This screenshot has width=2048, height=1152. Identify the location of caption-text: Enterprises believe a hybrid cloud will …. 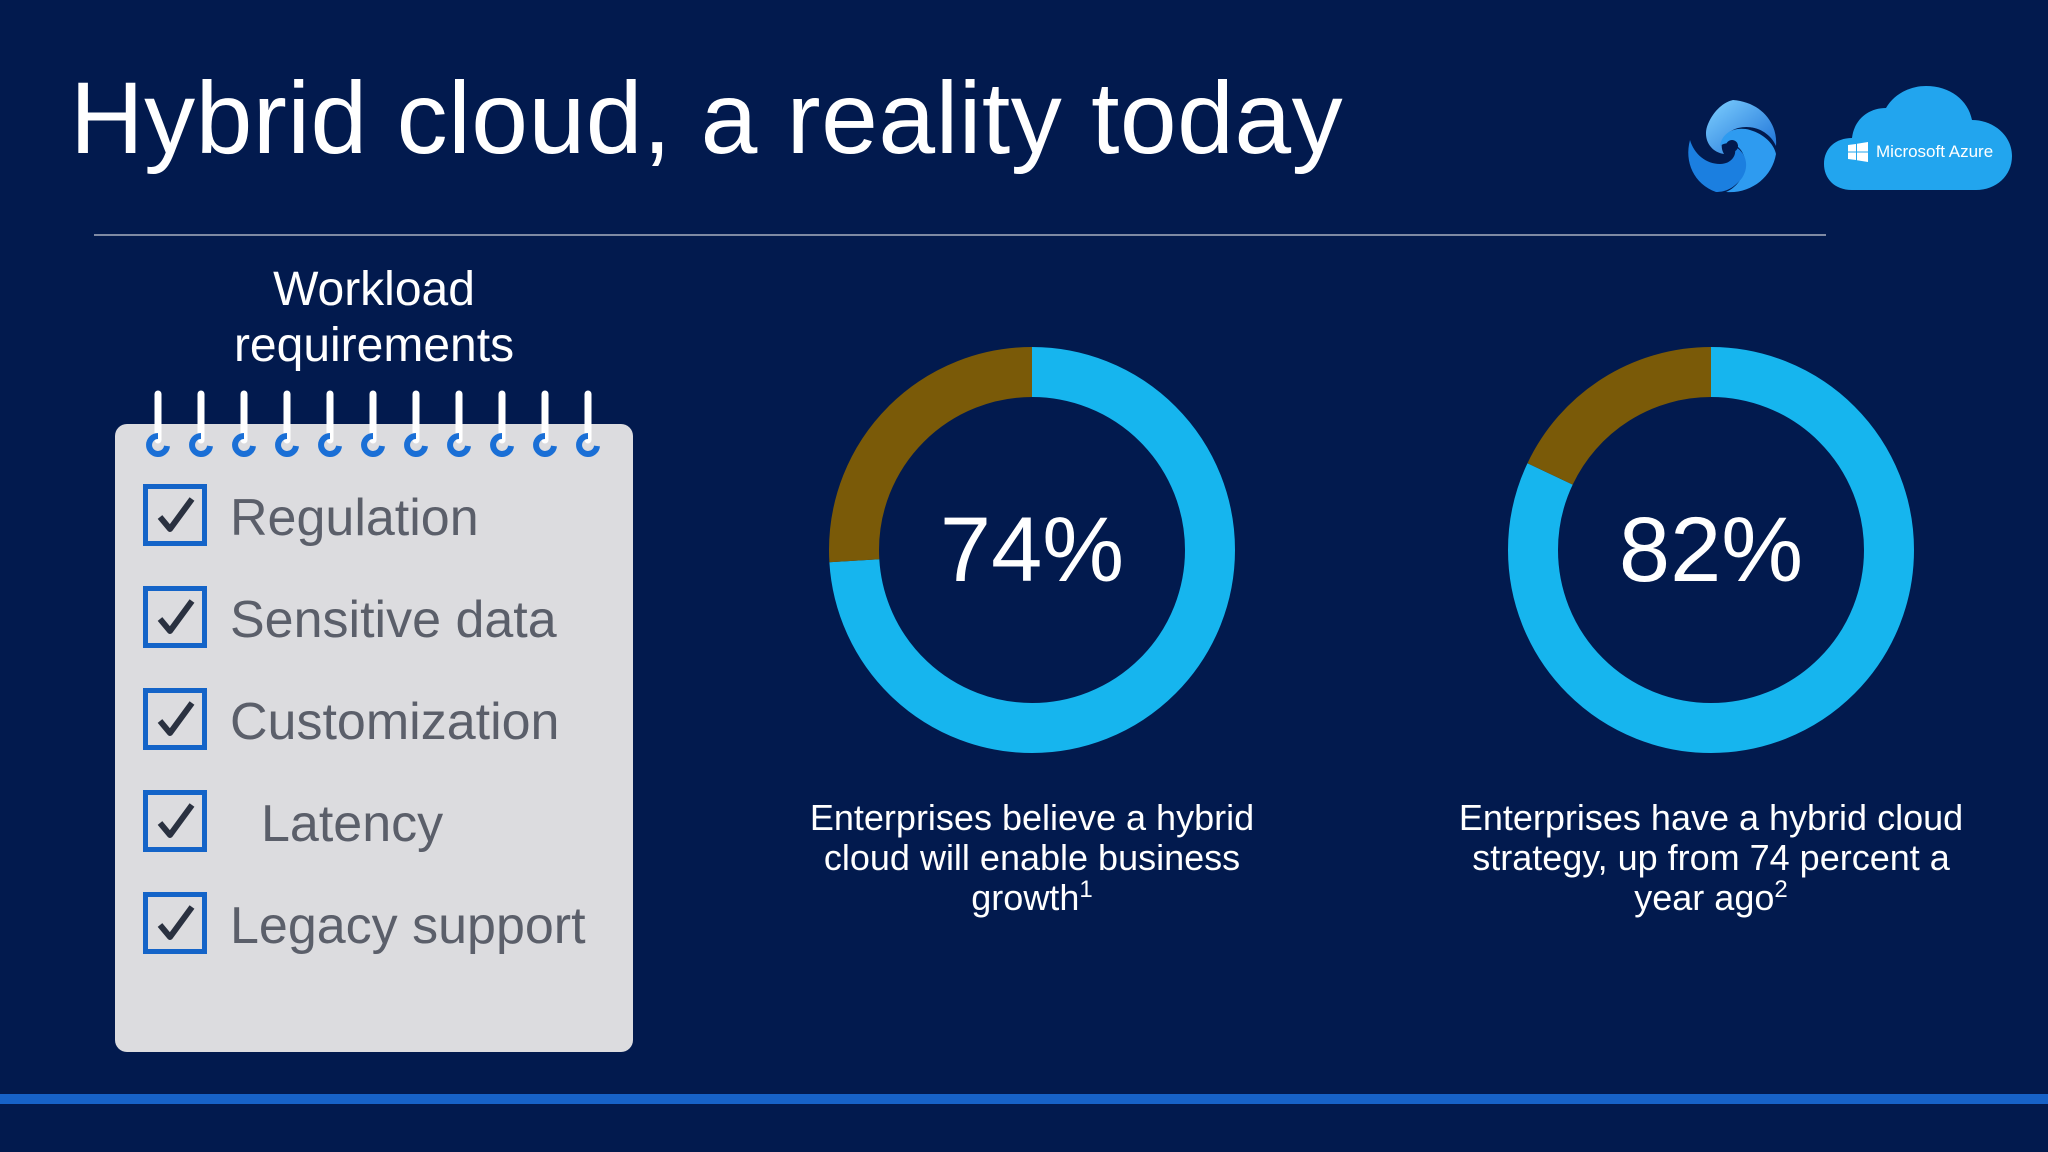
(1032, 857).